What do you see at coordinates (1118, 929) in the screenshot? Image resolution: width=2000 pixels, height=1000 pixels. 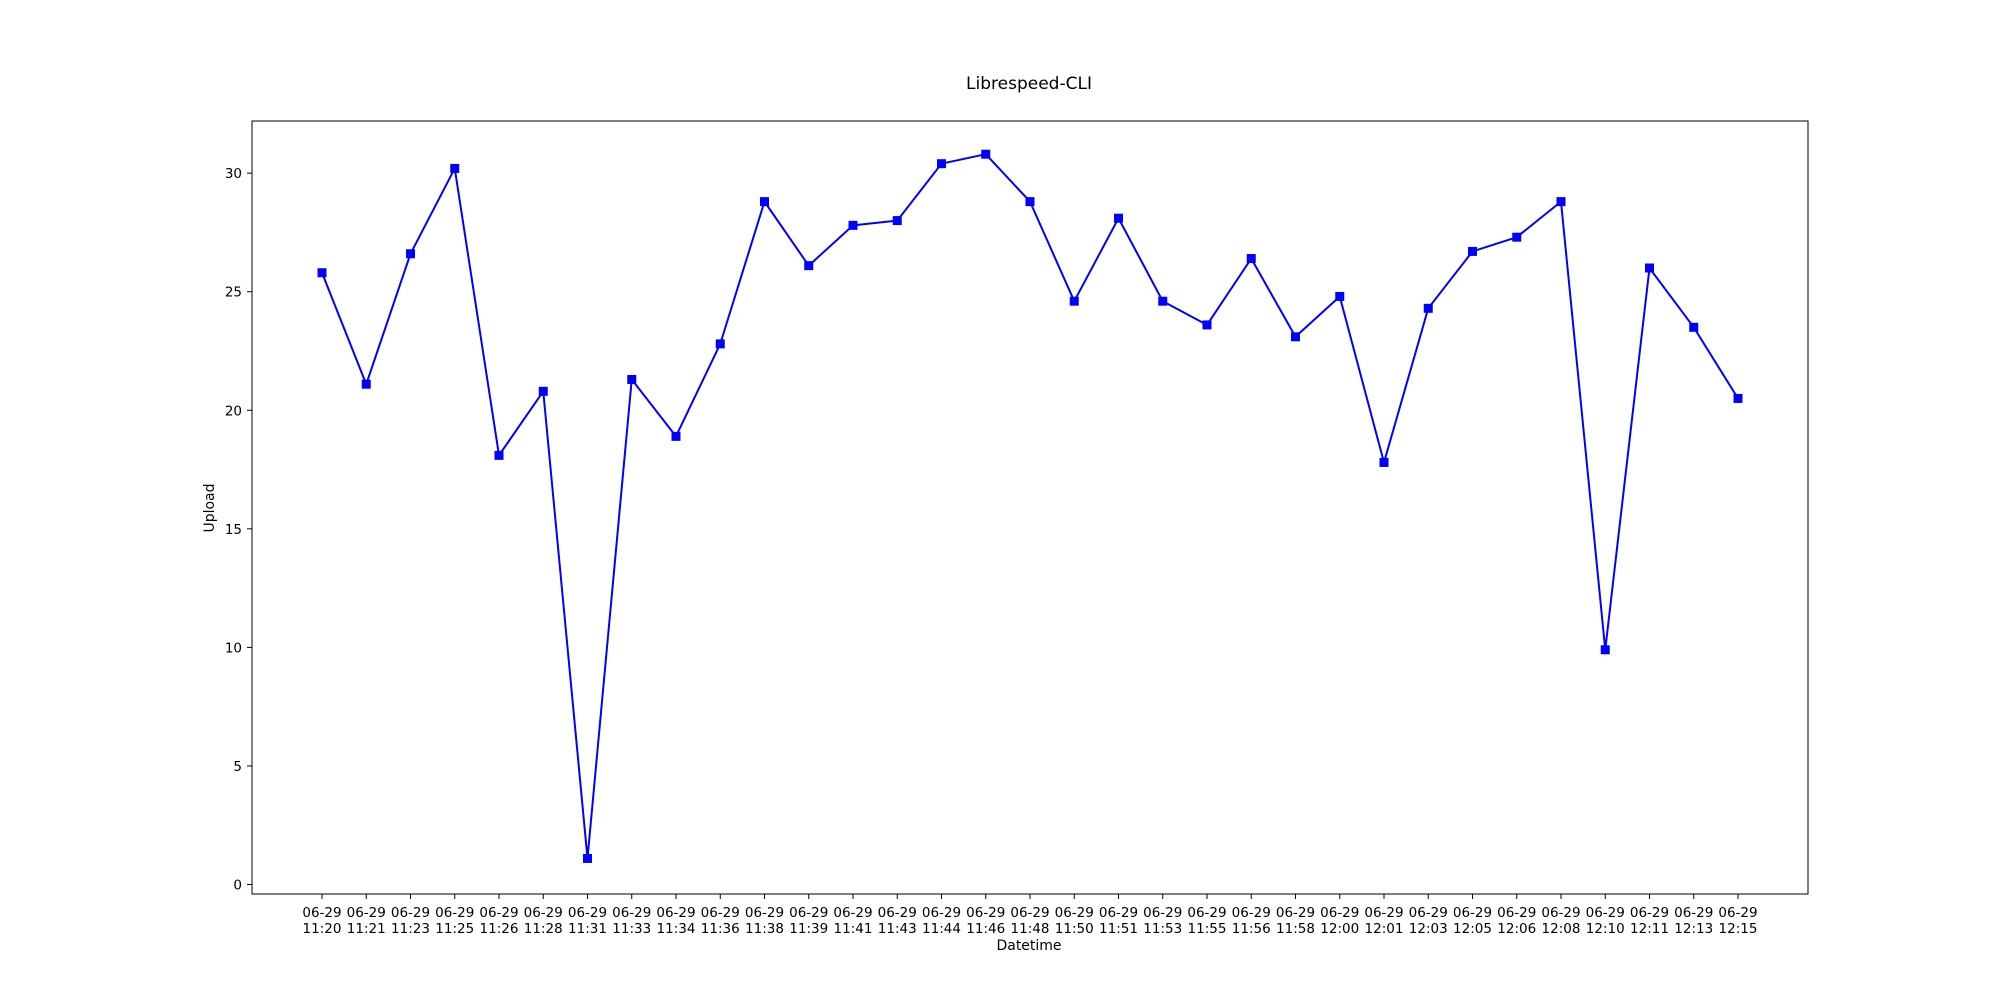 I see `x-tick-label-time: 11:51` at bounding box center [1118, 929].